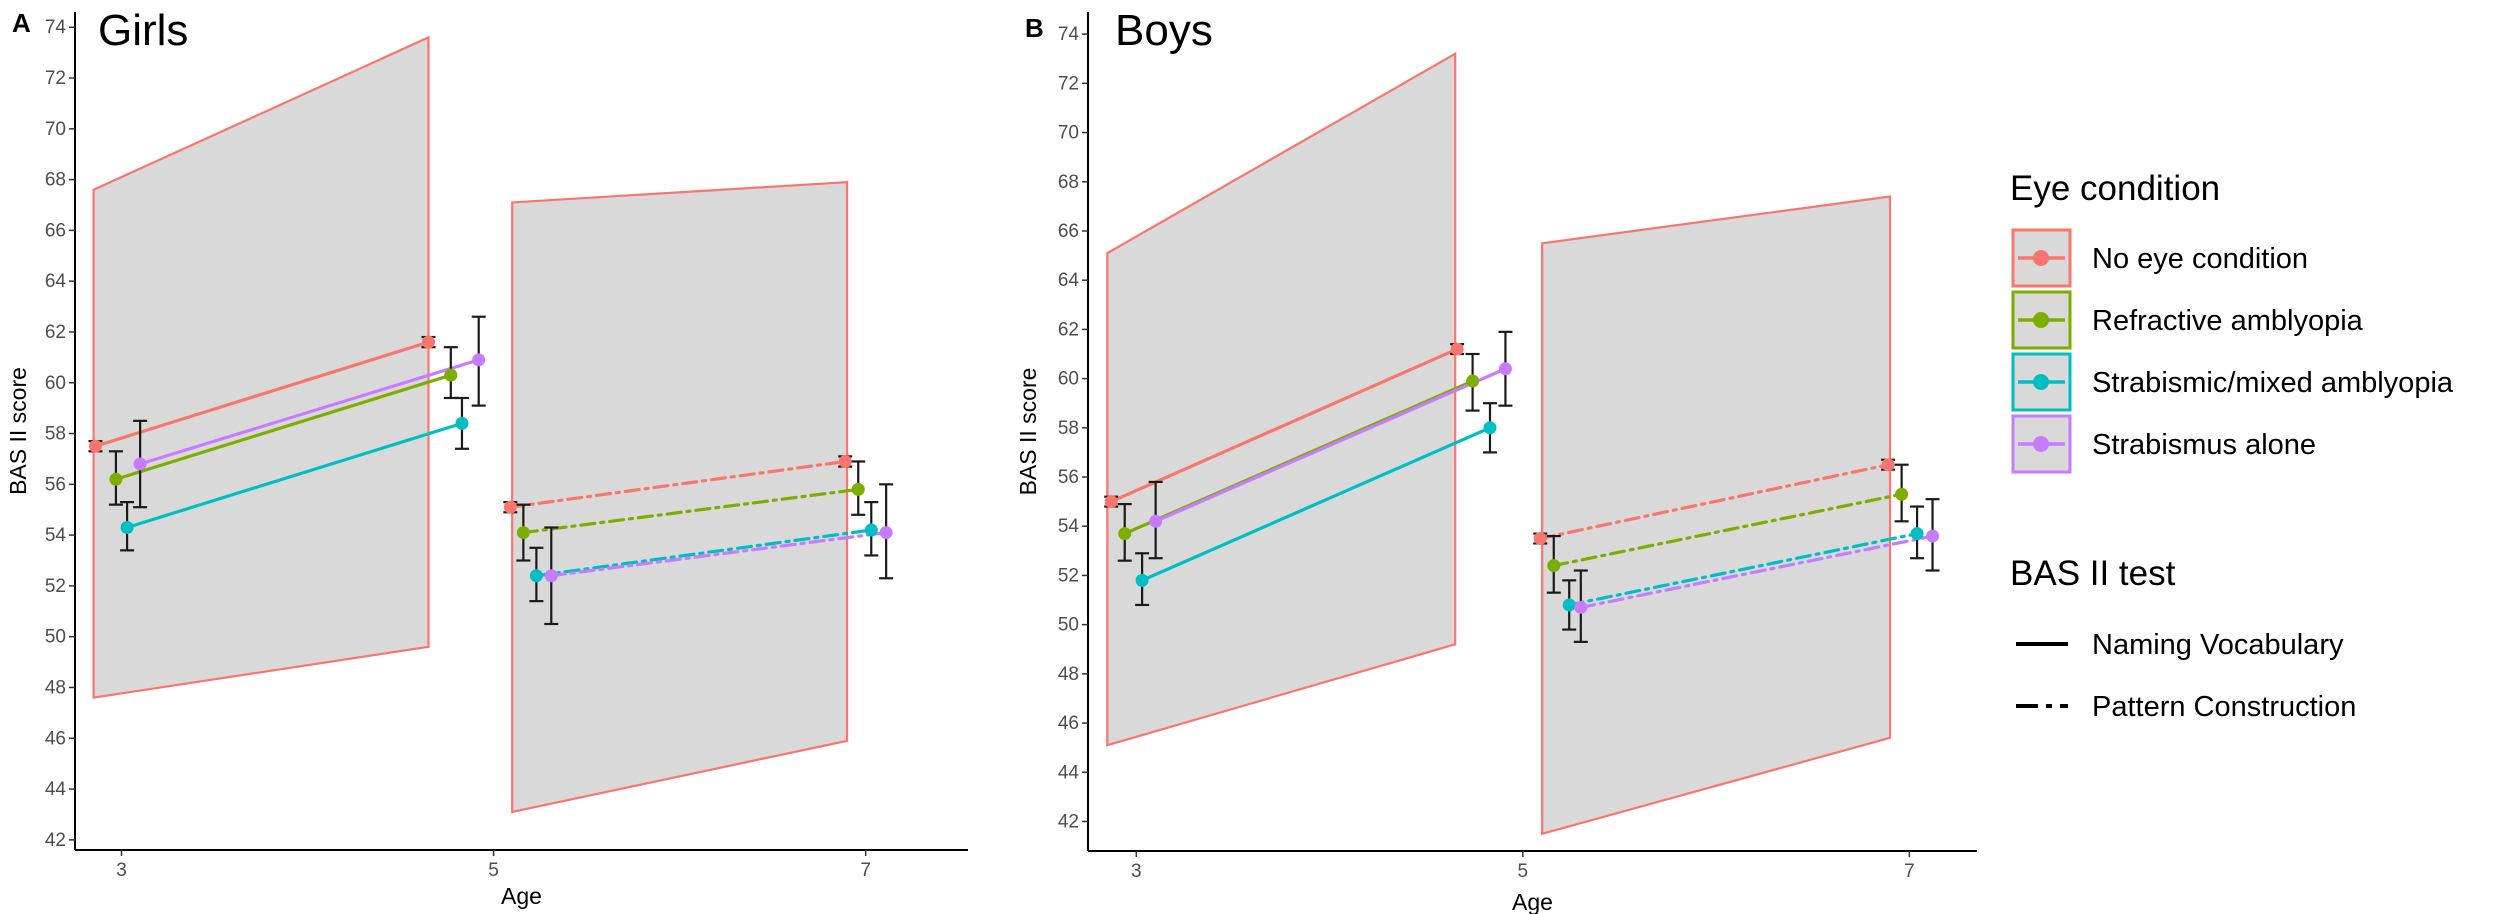  What do you see at coordinates (2041, 320) in the screenshot?
I see `legend-key-refractive-amblyopia` at bounding box center [2041, 320].